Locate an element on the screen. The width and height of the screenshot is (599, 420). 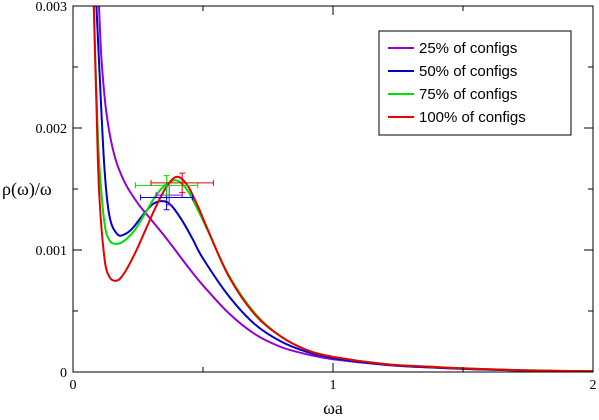
x-axis-label: ωa is located at coordinates (333, 408).